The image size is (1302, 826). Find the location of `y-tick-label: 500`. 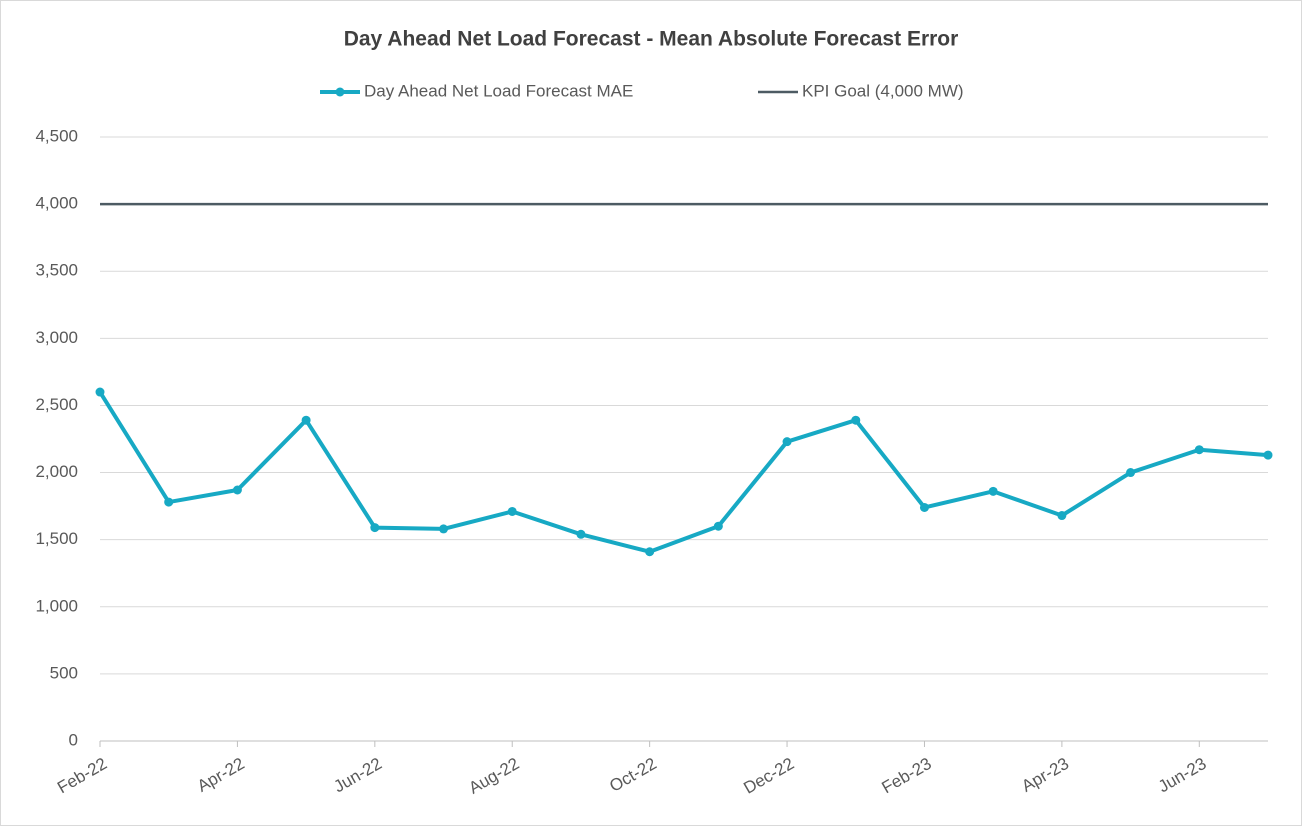

y-tick-label: 500 is located at coordinates (64, 672).